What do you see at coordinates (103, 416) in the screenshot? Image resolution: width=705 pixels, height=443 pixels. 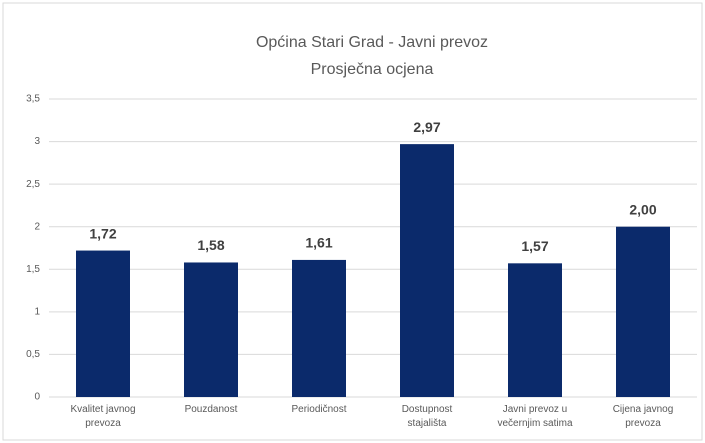 I see `x-tick-label: Kvalitet javnog prevoza` at bounding box center [103, 416].